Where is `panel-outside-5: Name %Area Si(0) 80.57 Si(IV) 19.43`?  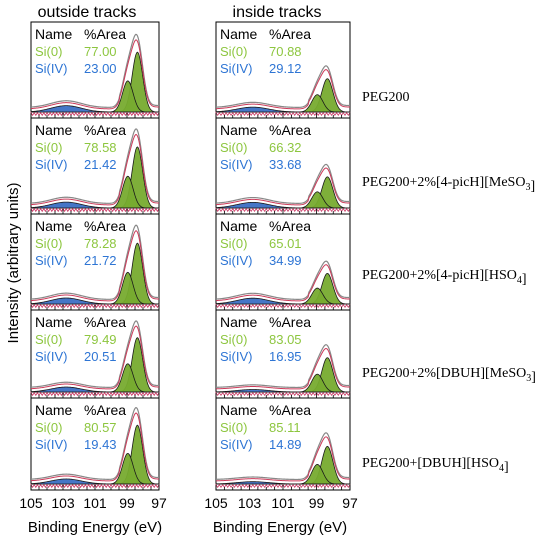
panel-outside-5: Name %Area Si(0) 80.57 Si(IV) 19.43 is located at coordinates (95, 444).